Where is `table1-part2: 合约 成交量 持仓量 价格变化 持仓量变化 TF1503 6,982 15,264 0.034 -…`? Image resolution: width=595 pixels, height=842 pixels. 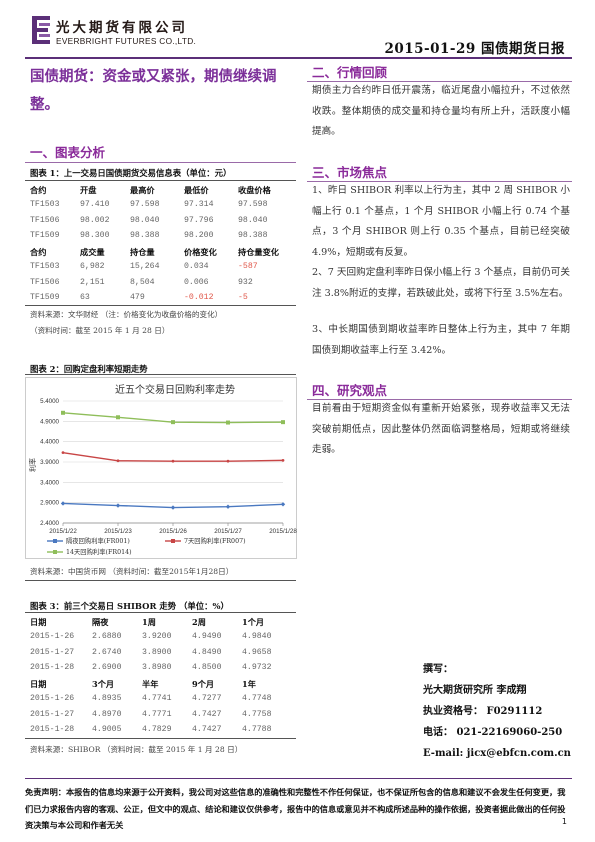 table1-part2: 合约 成交量 持仓量 价格变化 持仓量变化 TF1503 6,982 15,264 0.034 -… is located at coordinates (161, 274).